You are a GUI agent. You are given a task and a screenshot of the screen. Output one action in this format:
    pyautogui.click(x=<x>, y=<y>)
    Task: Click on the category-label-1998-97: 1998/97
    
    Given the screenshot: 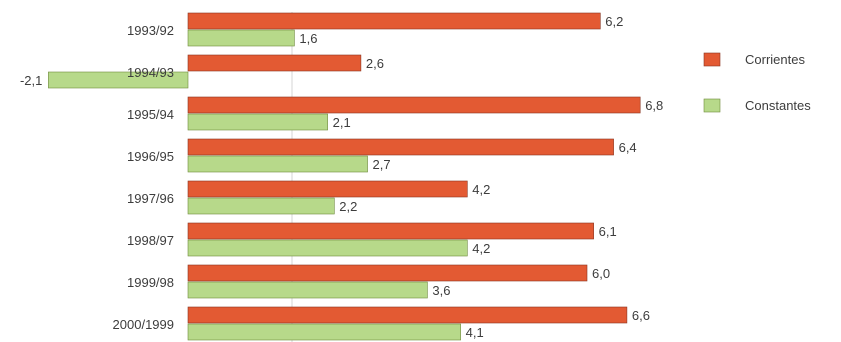 What is the action you would take?
    pyautogui.click(x=150, y=240)
    